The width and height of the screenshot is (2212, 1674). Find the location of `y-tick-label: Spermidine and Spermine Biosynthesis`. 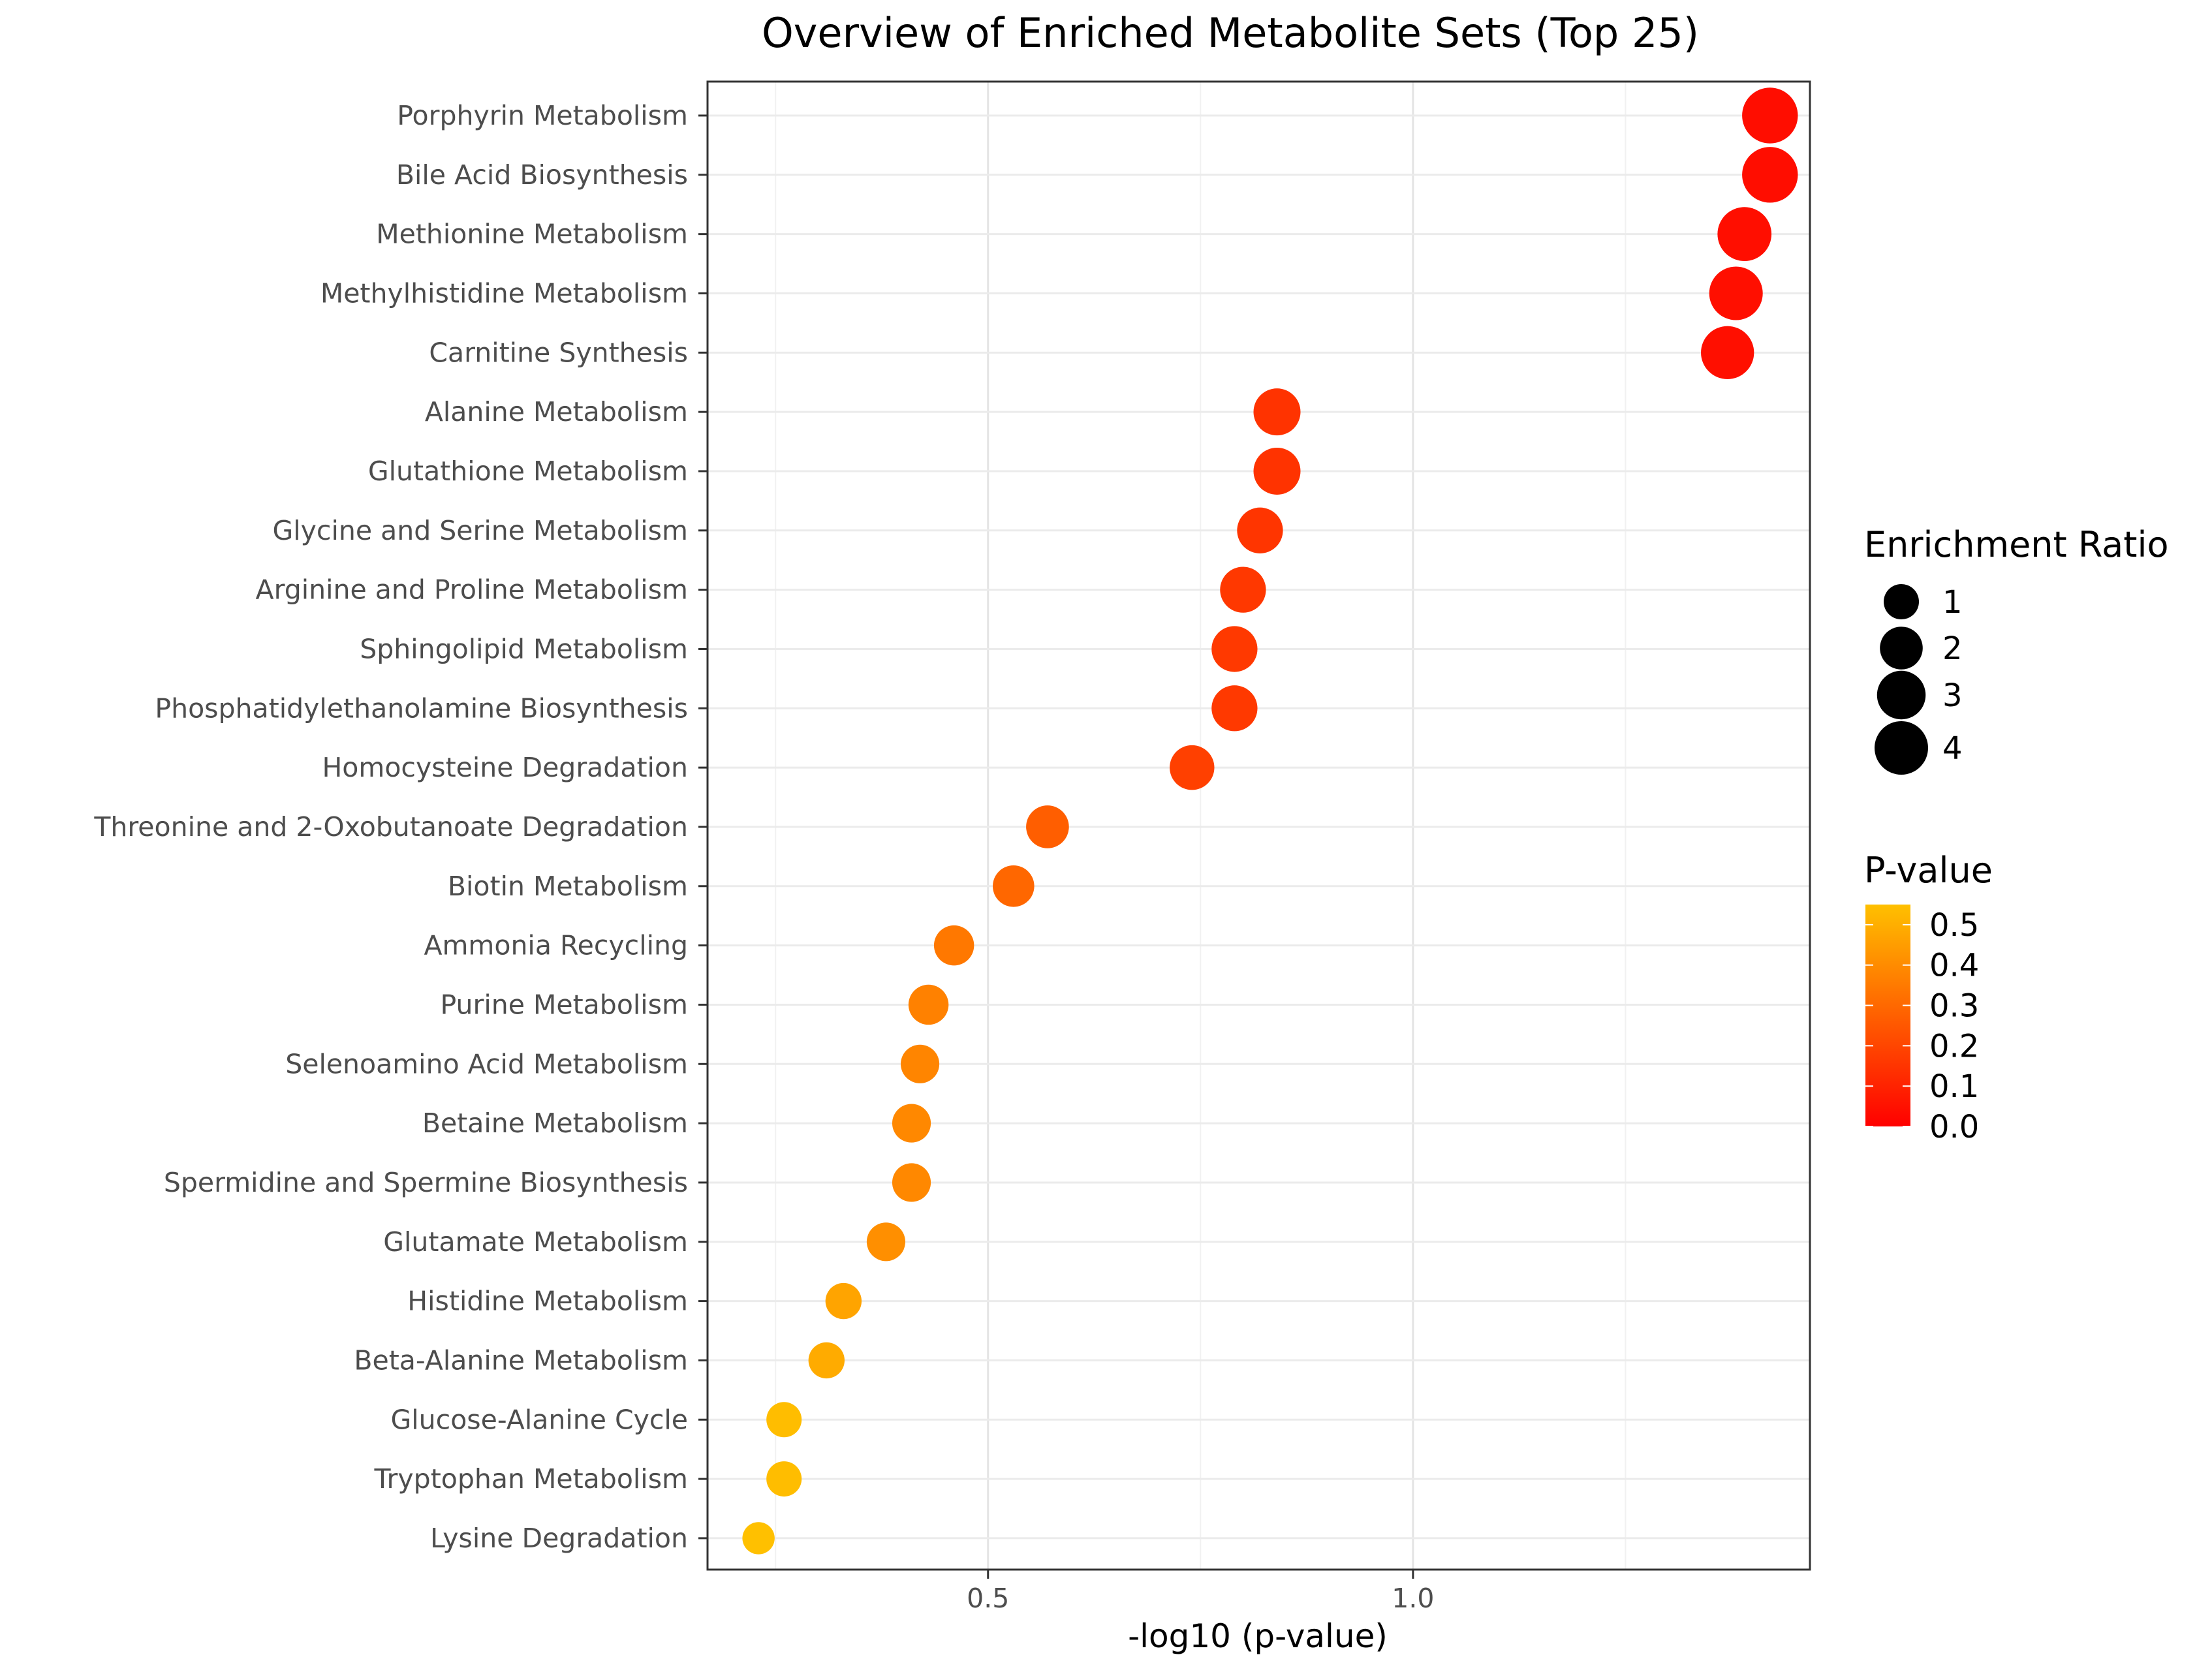

y-tick-label: Spermidine and Spermine Biosynthesis is located at coordinates (426, 1182).